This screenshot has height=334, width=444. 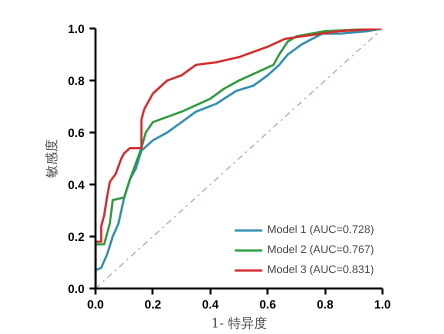 What do you see at coordinates (76, 185) in the screenshot?
I see `y-tick-label: 0.4` at bounding box center [76, 185].